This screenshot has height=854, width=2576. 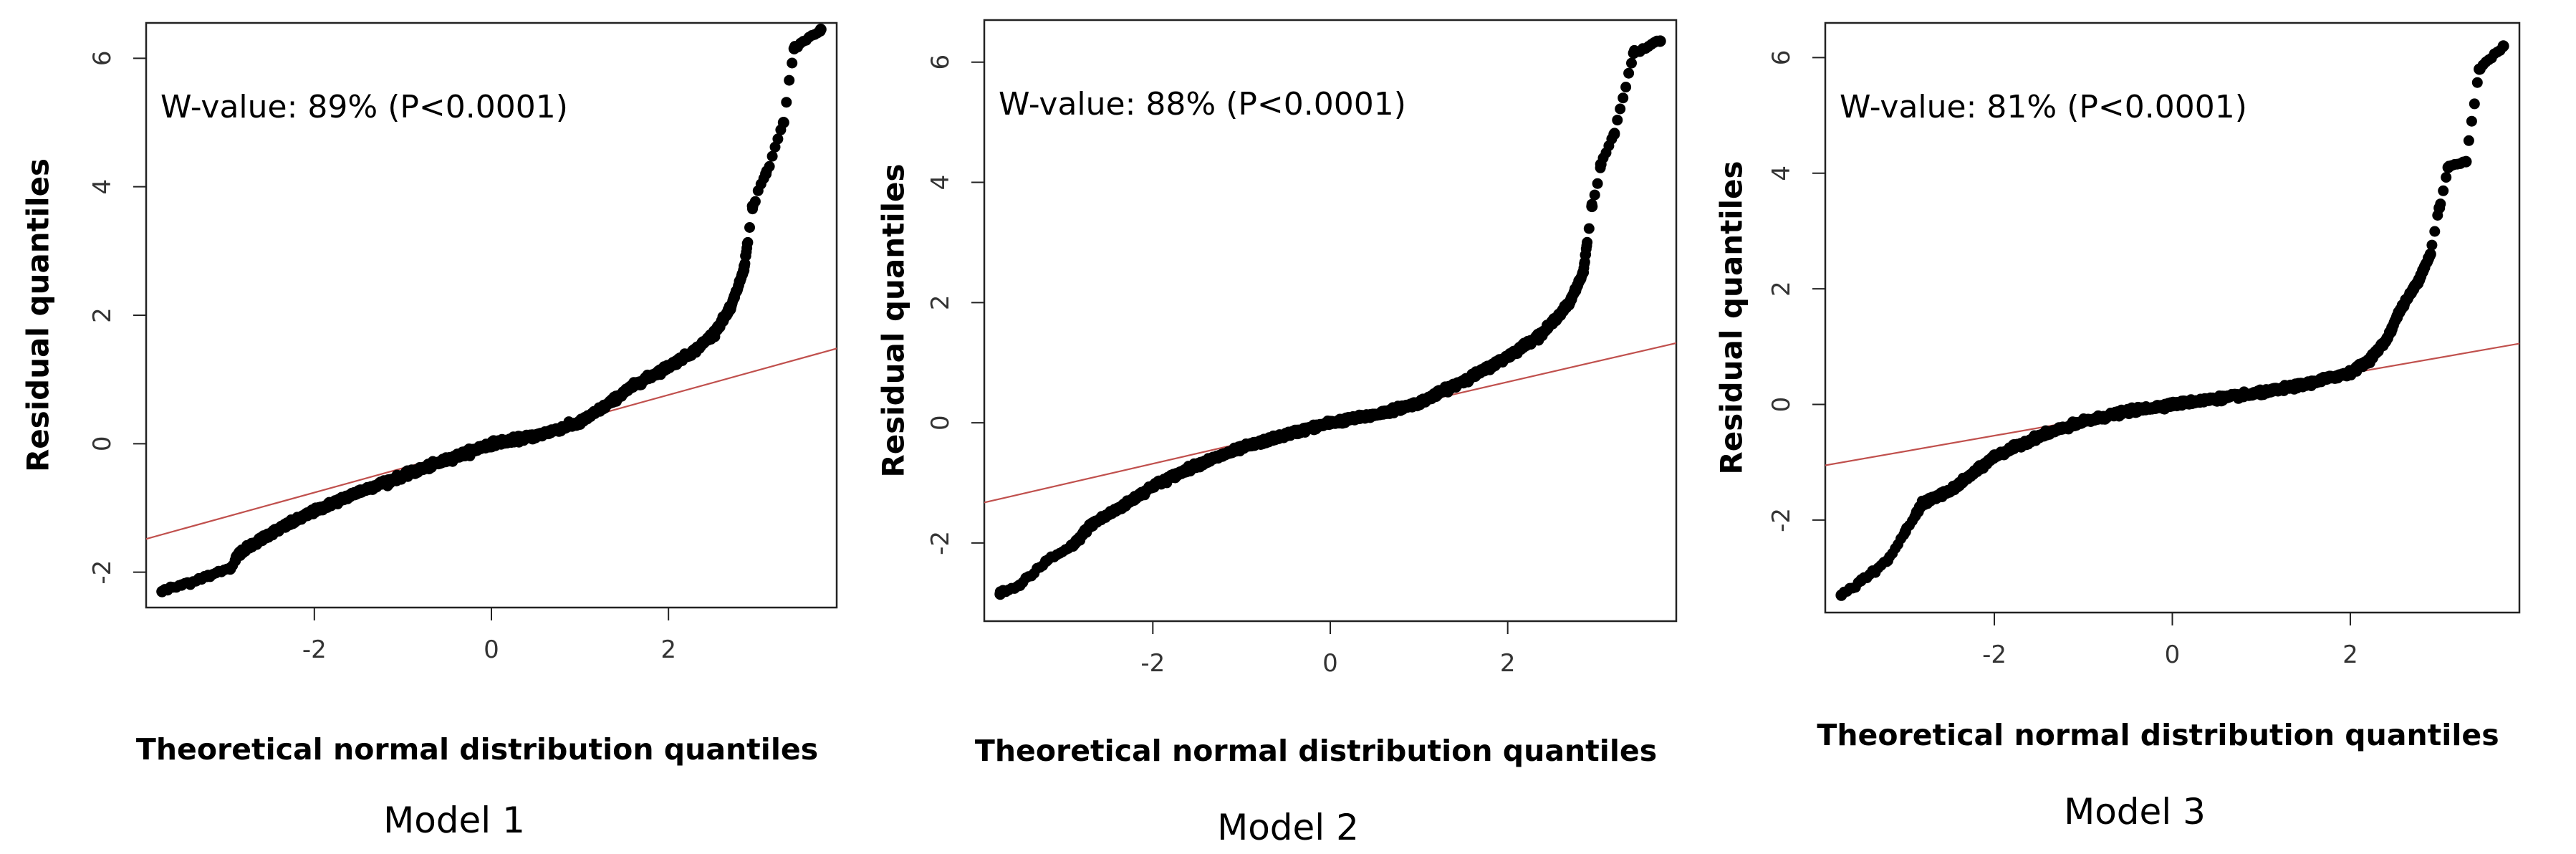 What do you see at coordinates (1995, 654) in the screenshot?
I see `x-tick-label: -2` at bounding box center [1995, 654].